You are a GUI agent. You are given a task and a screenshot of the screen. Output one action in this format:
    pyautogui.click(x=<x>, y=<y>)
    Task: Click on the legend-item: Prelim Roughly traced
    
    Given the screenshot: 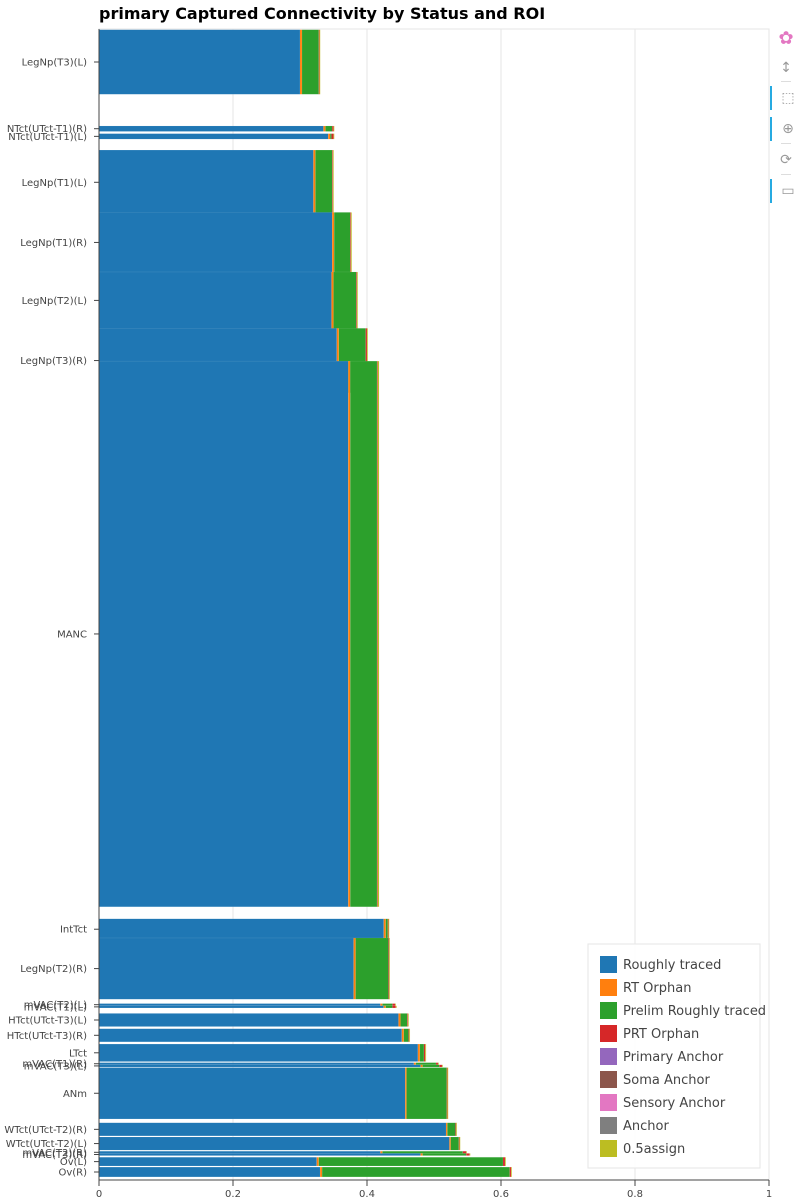 What is the action you would take?
    pyautogui.click(x=683, y=1010)
    